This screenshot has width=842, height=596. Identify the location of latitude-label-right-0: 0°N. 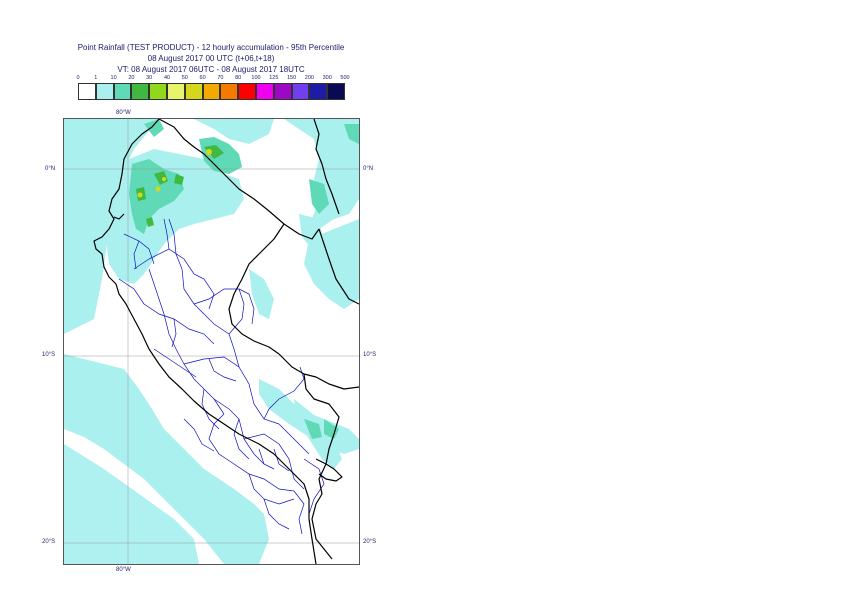
(368, 169).